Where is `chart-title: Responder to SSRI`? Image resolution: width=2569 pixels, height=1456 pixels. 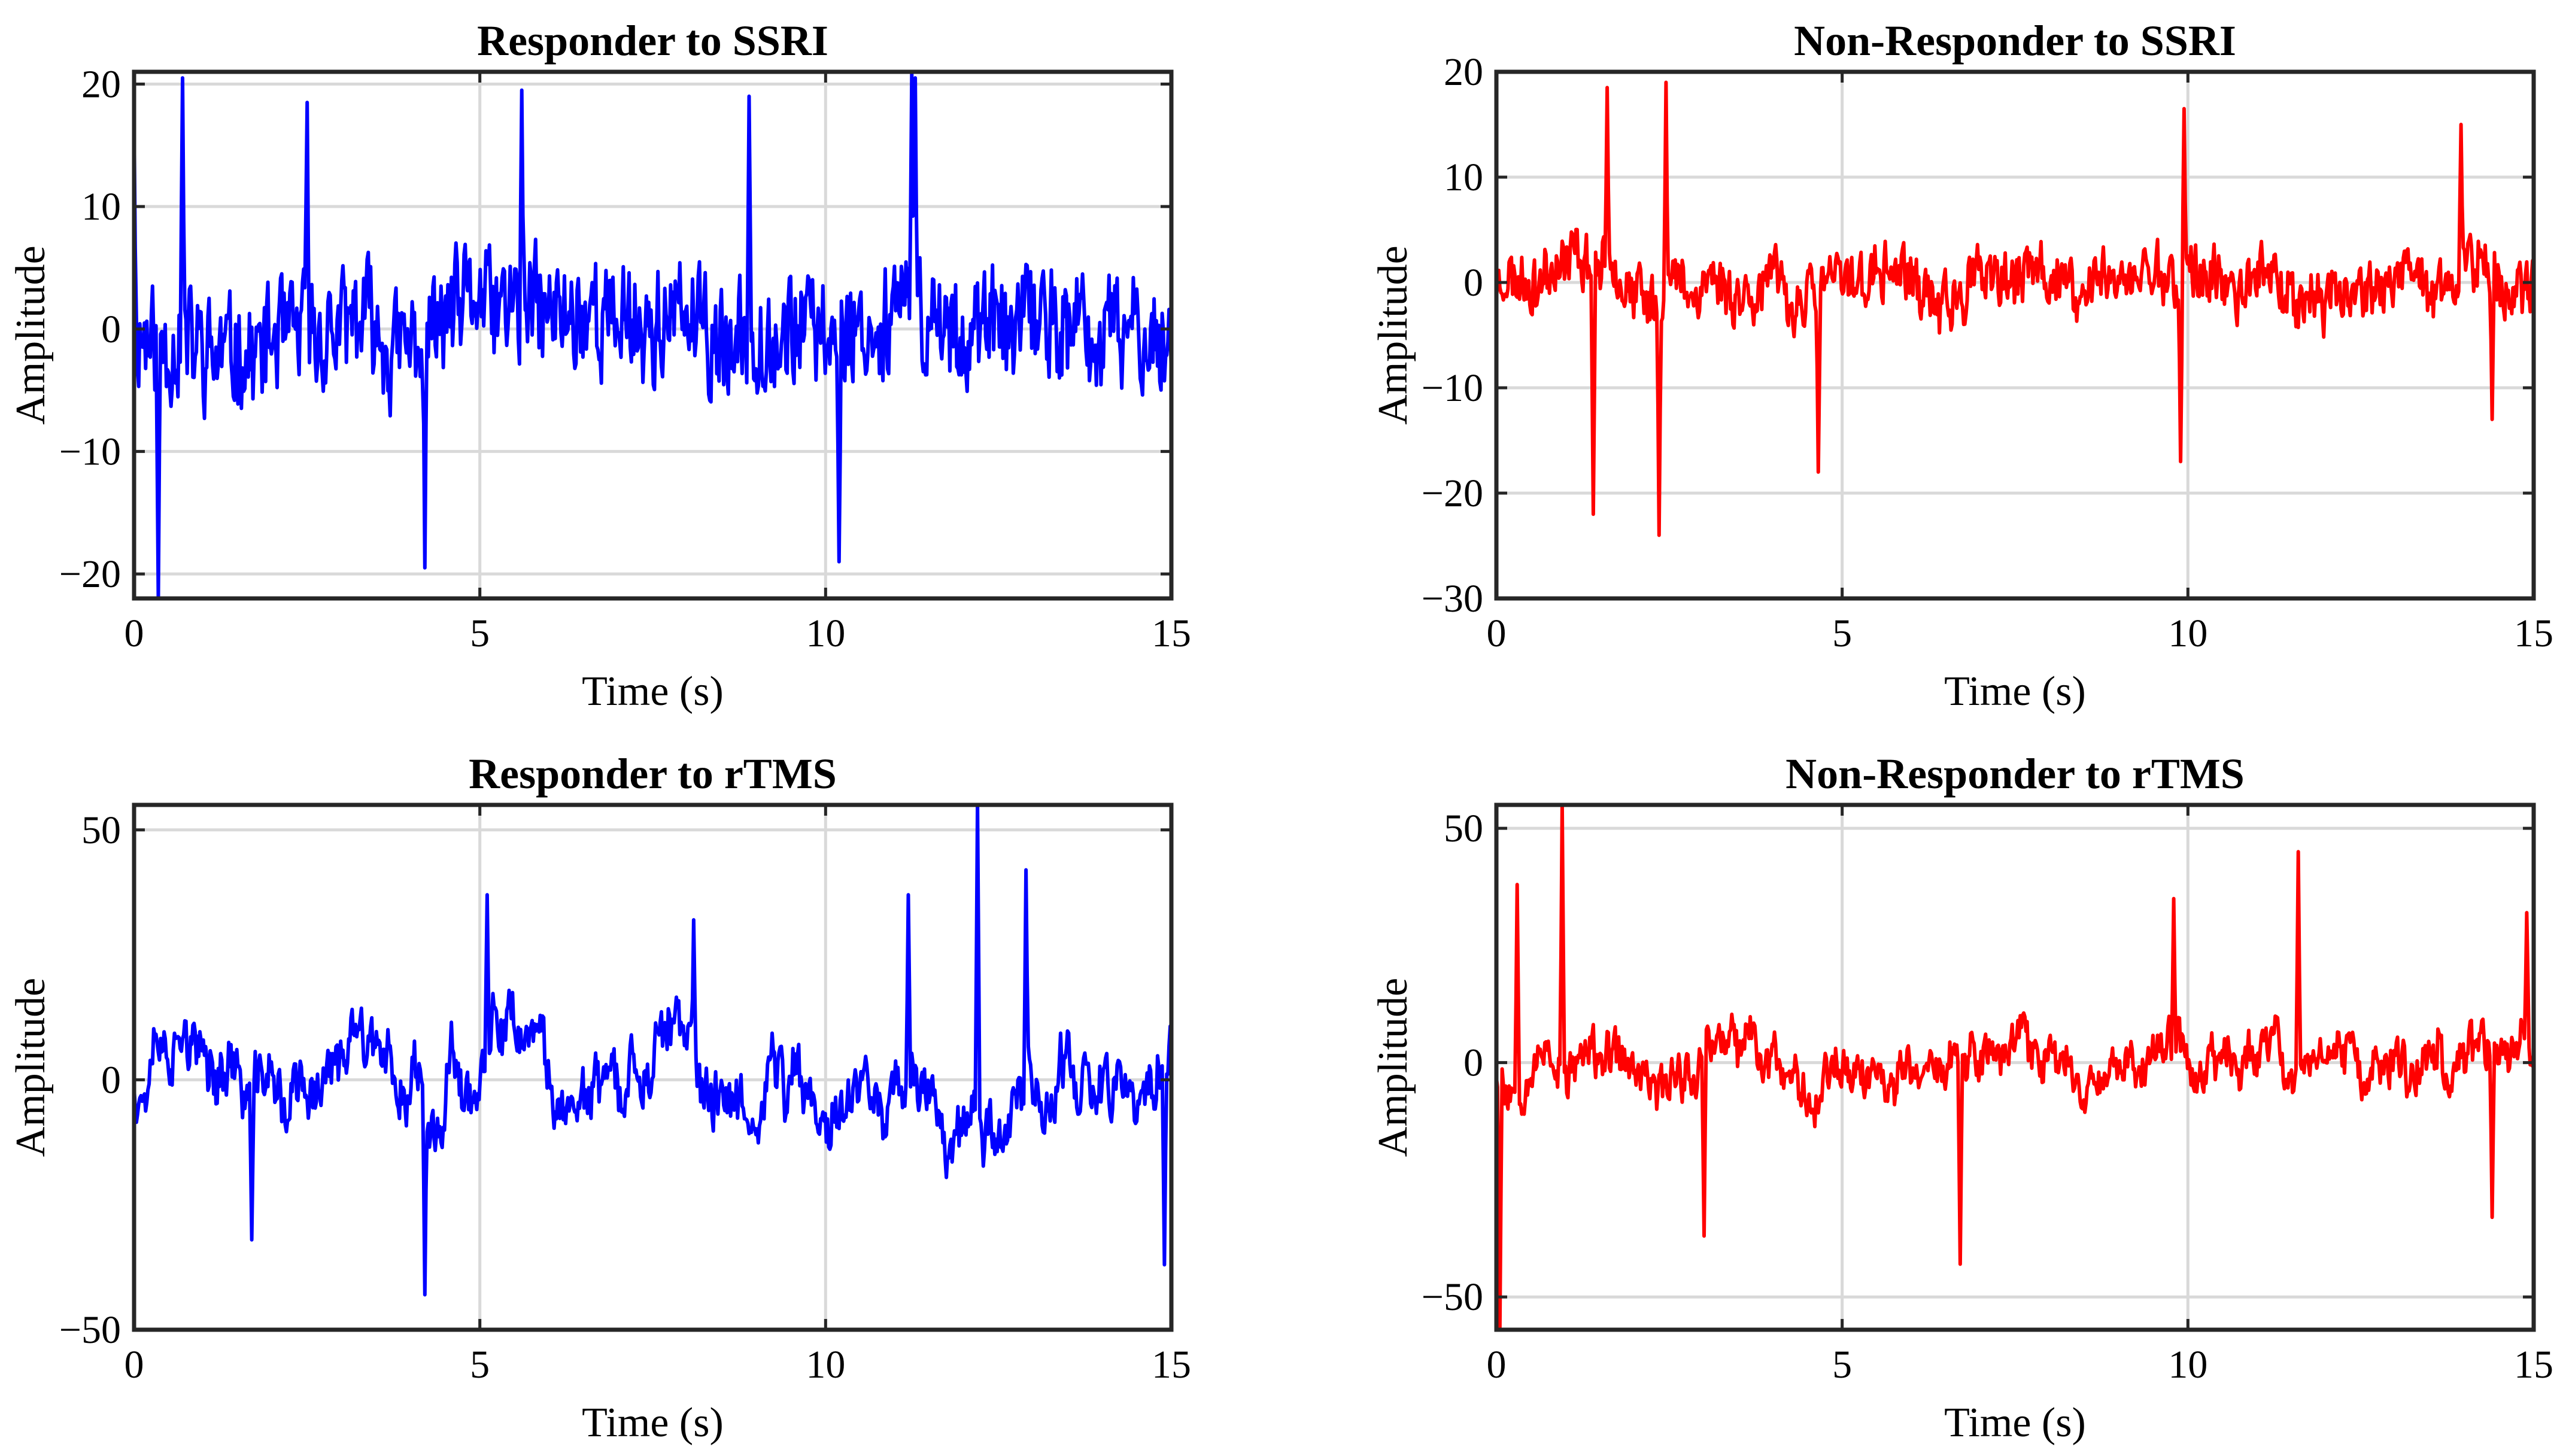
chart-title: Responder to SSRI is located at coordinates (652, 41).